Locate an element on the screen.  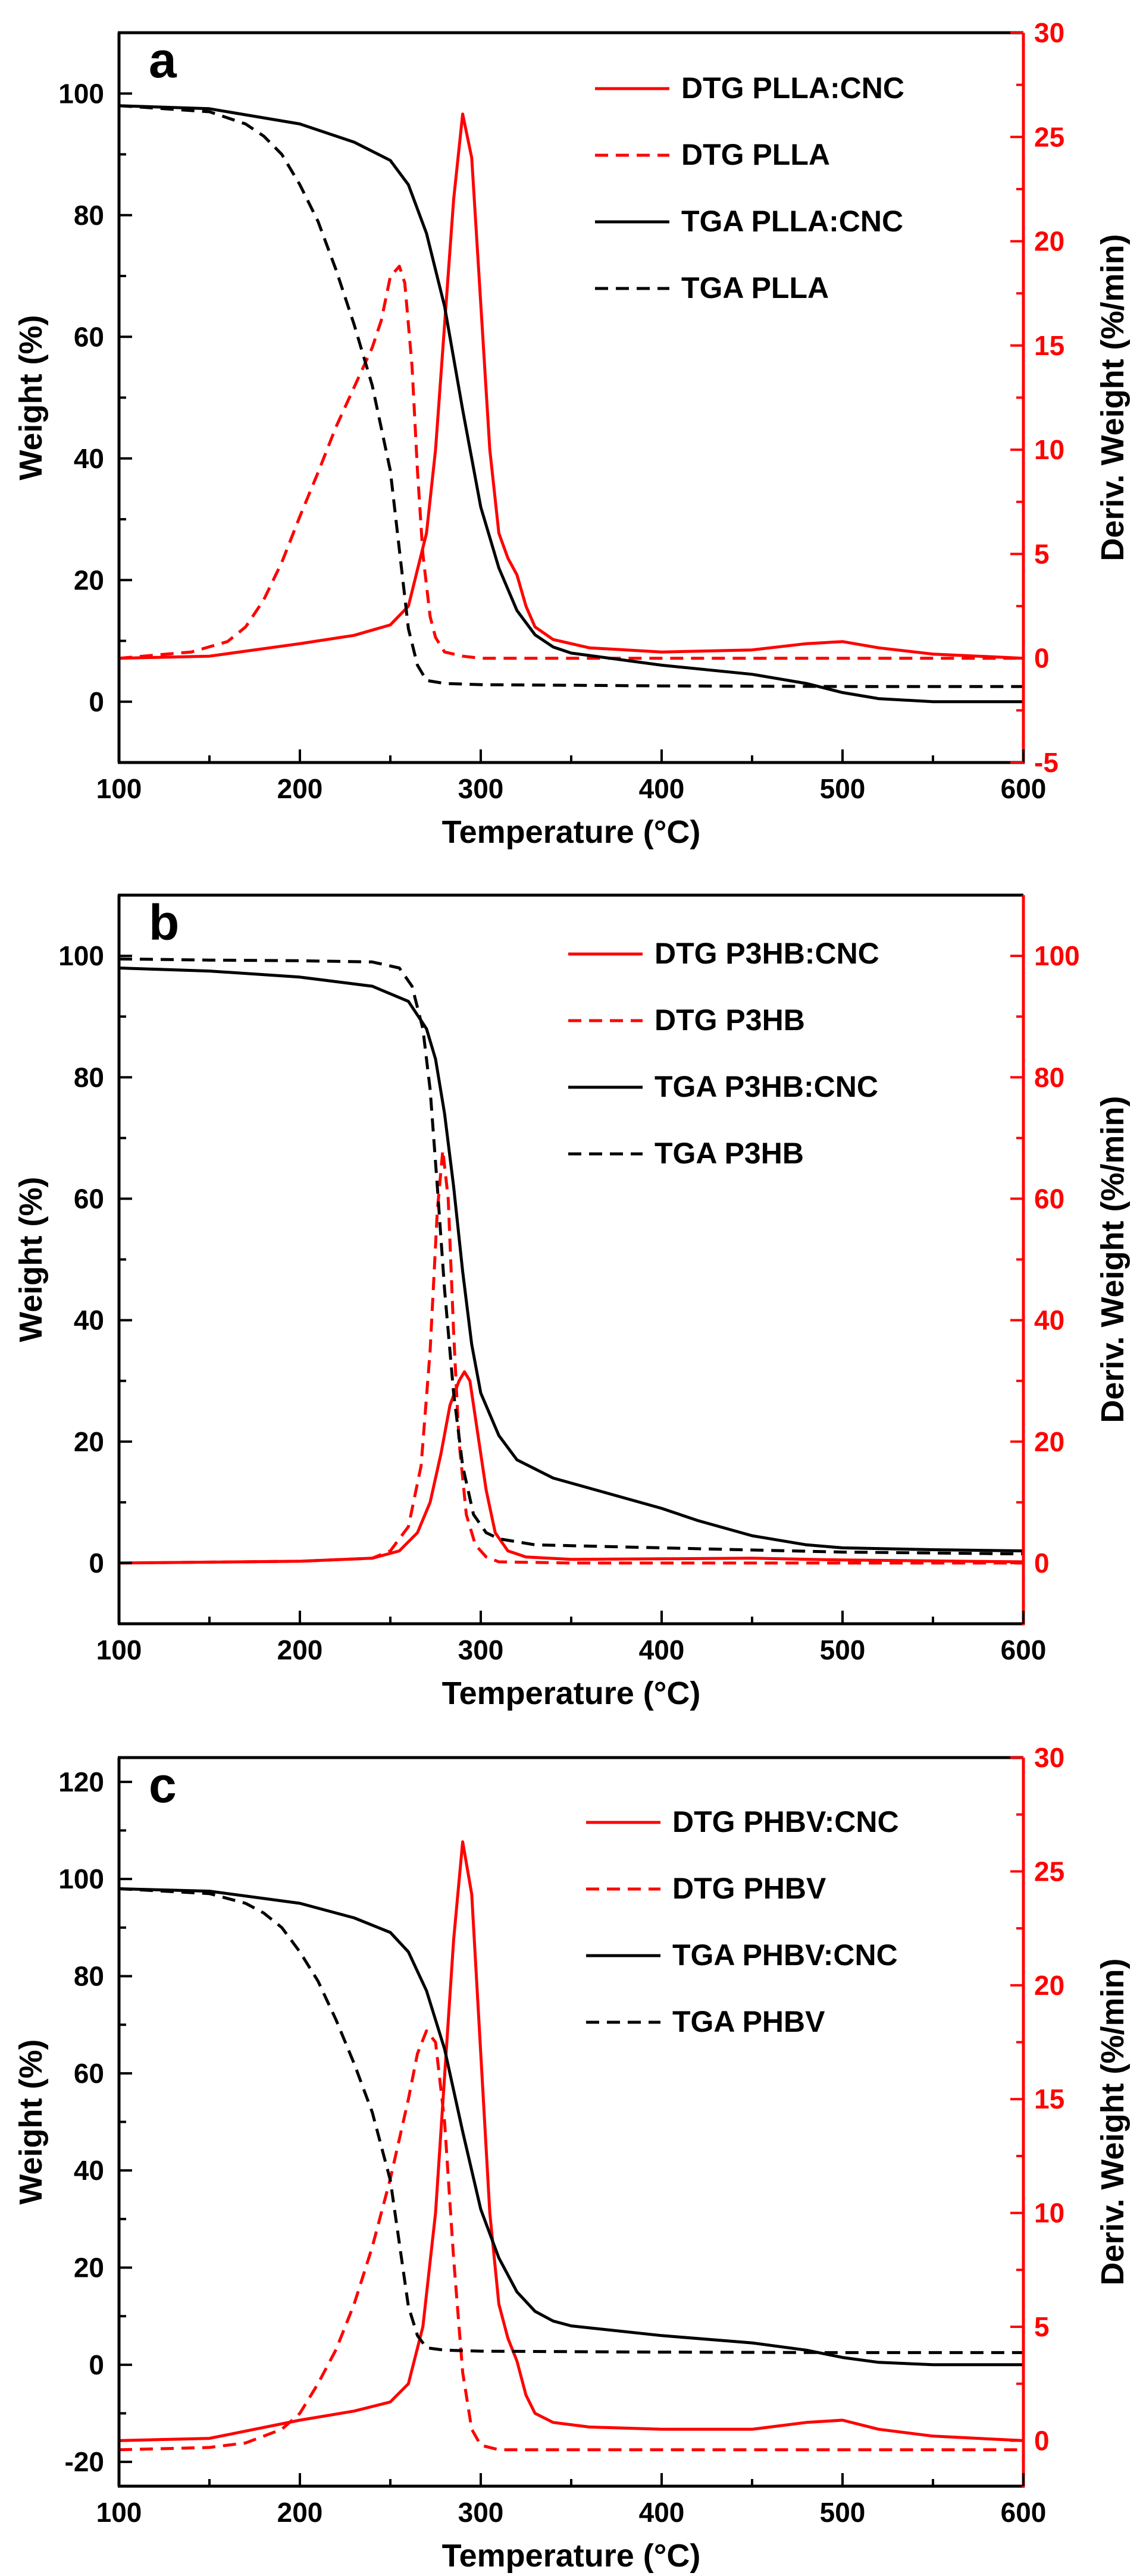
panel-label: c is located at coordinates (163, 1785).